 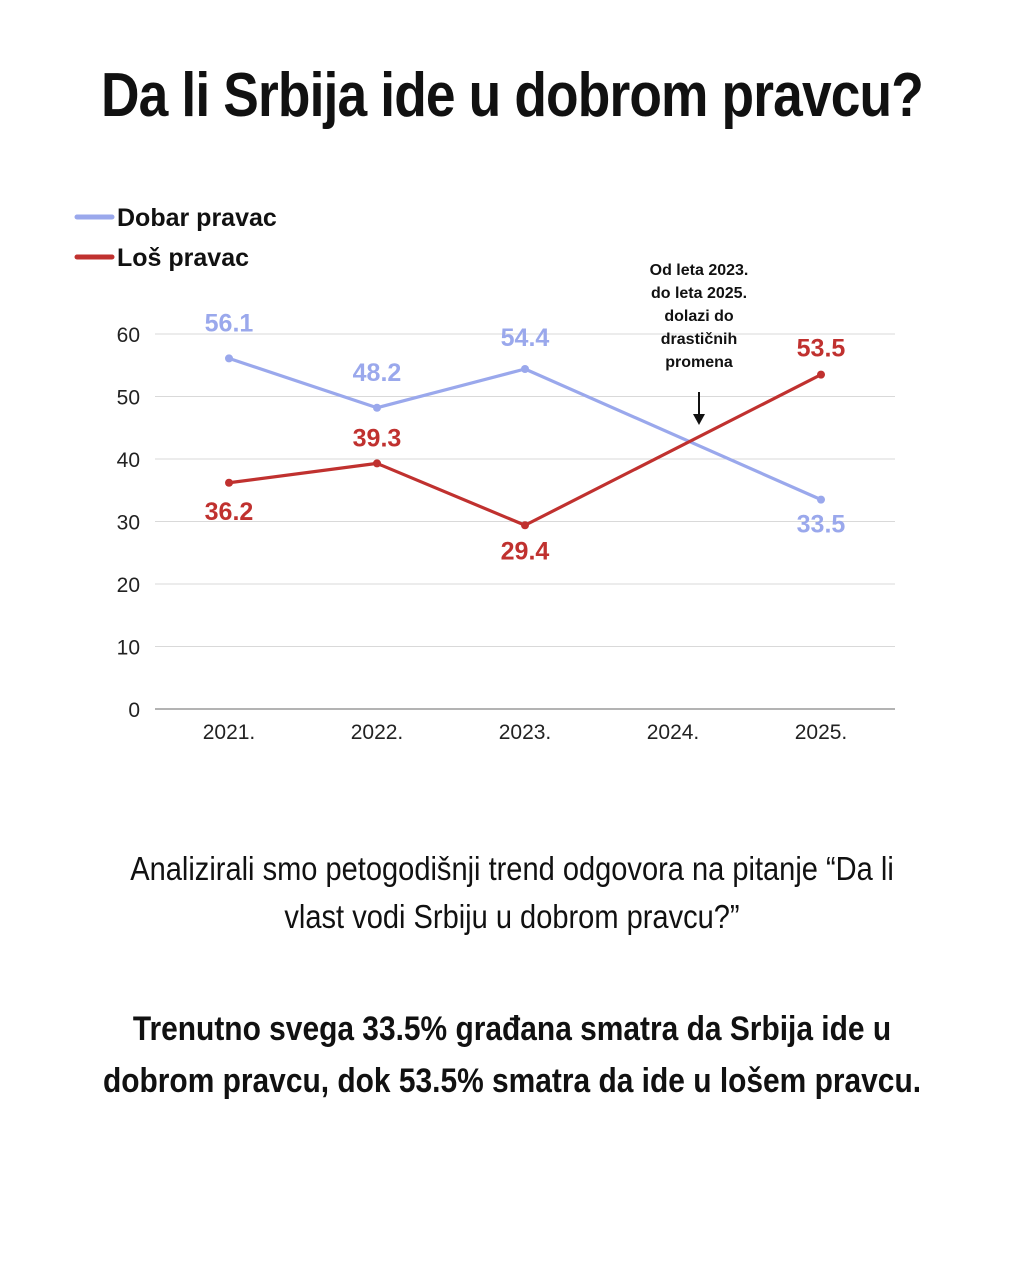 What do you see at coordinates (128, 335) in the screenshot?
I see `y-tick-label: 60` at bounding box center [128, 335].